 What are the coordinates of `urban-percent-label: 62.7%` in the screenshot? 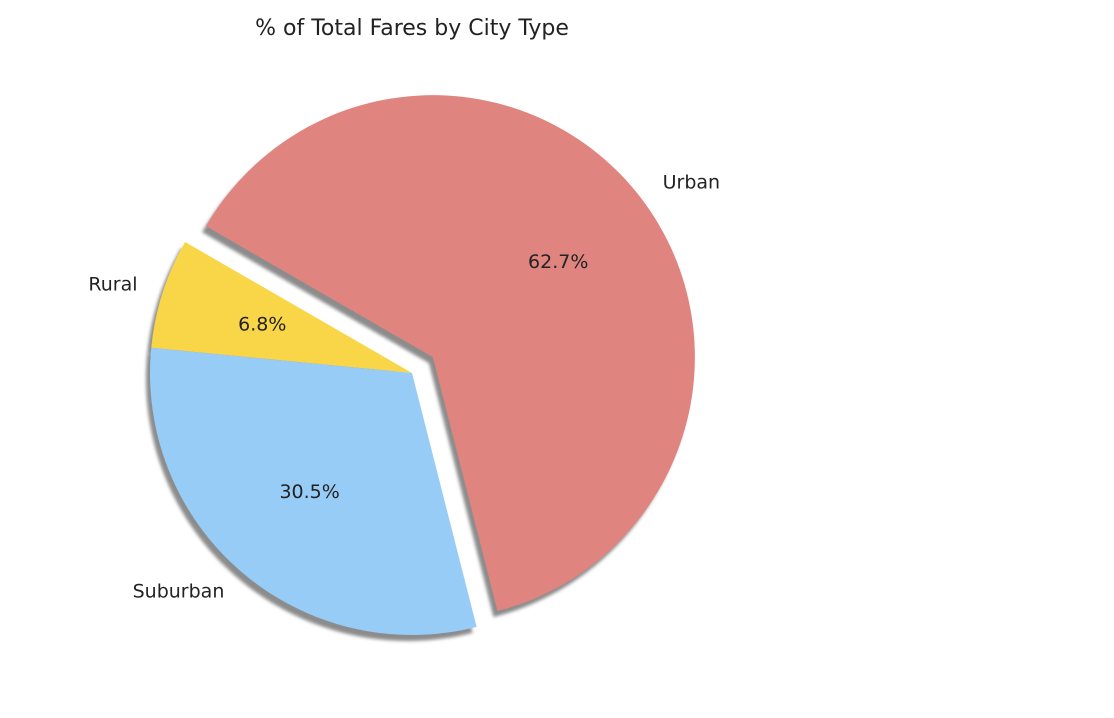 It's located at (558, 262).